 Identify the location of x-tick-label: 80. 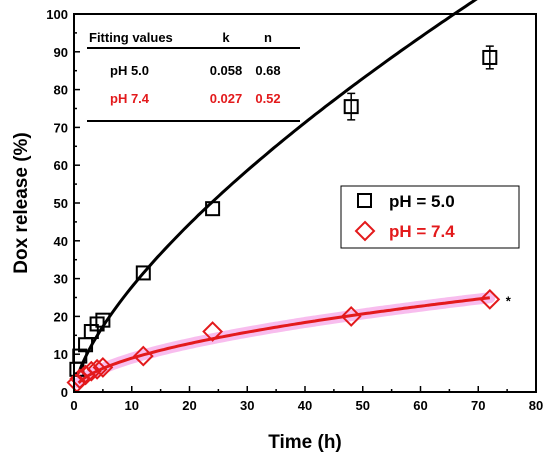
(536, 405).